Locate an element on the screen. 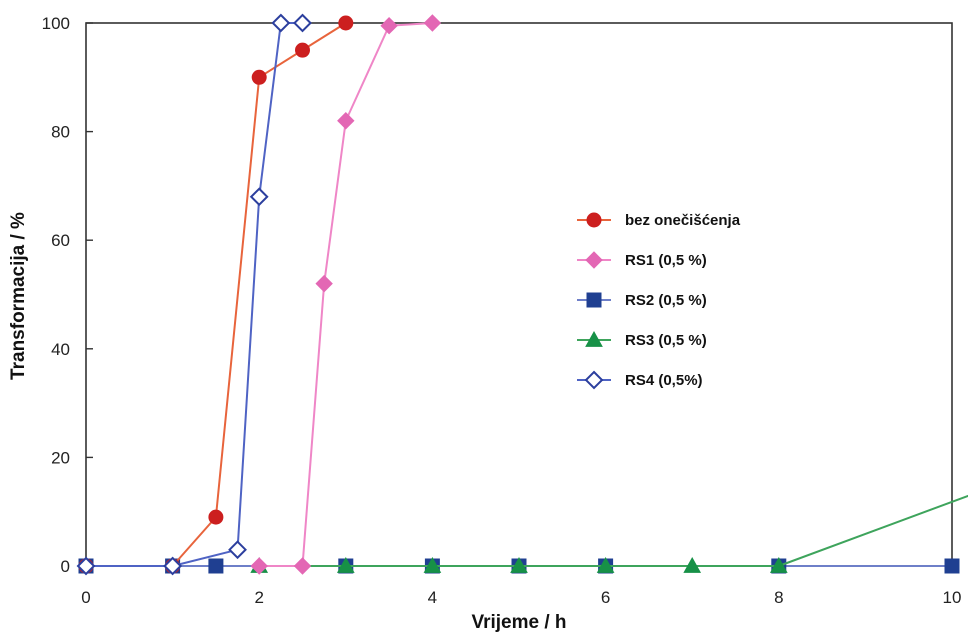 This screenshot has width=968, height=636. y-tick-label: 0 is located at coordinates (65, 566).